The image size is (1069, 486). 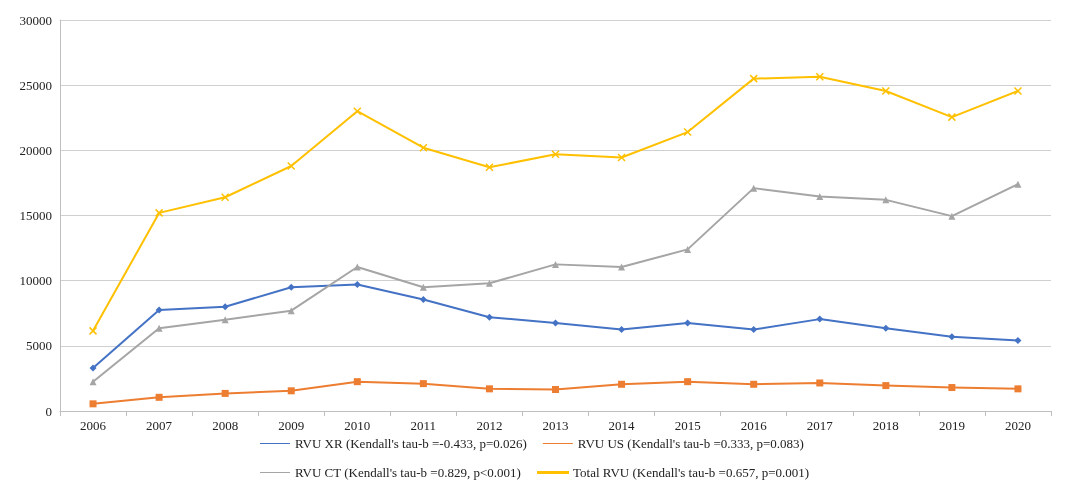 I want to click on x-tick-label: 2015, so click(x=687, y=425).